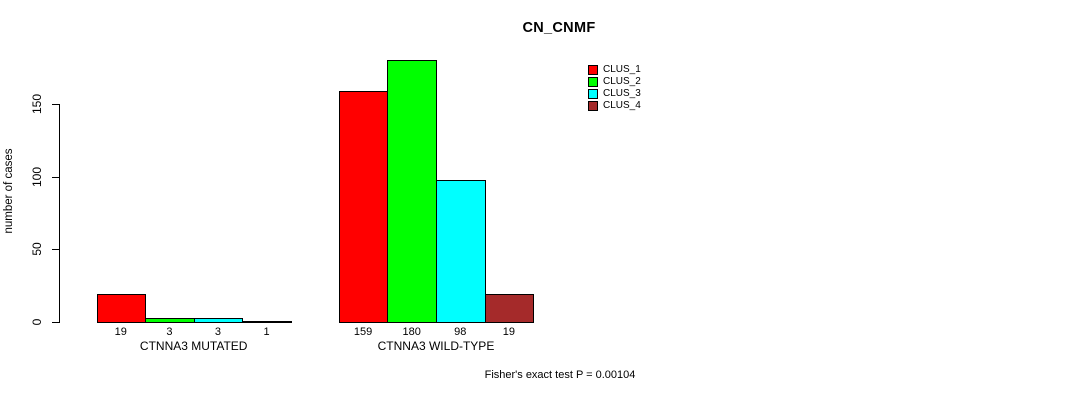 The height and width of the screenshot is (400, 1090). Describe the element at coordinates (412, 191) in the screenshot. I see `bar-clus-2-group2` at that location.